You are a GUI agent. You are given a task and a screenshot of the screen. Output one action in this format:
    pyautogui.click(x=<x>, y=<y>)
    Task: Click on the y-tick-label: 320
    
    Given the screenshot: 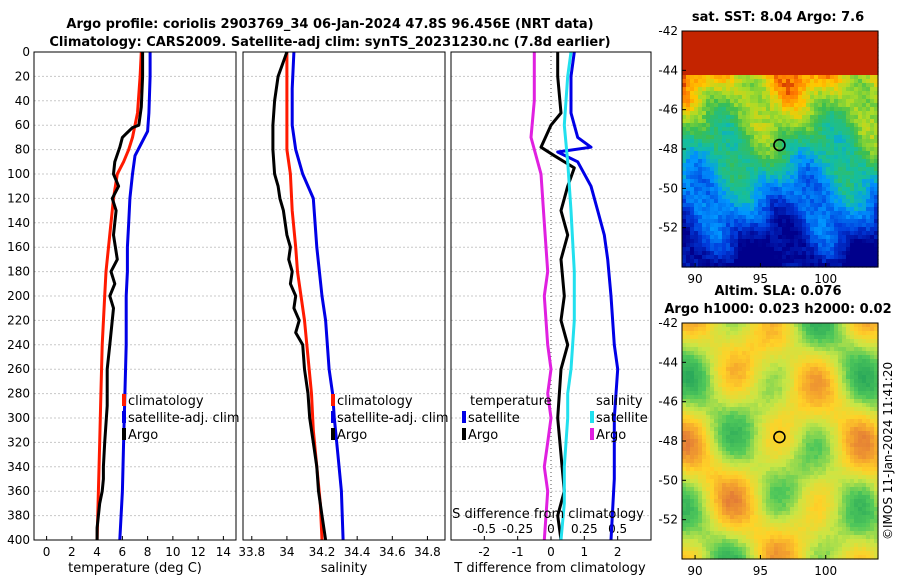 What is the action you would take?
    pyautogui.click(x=18, y=442)
    